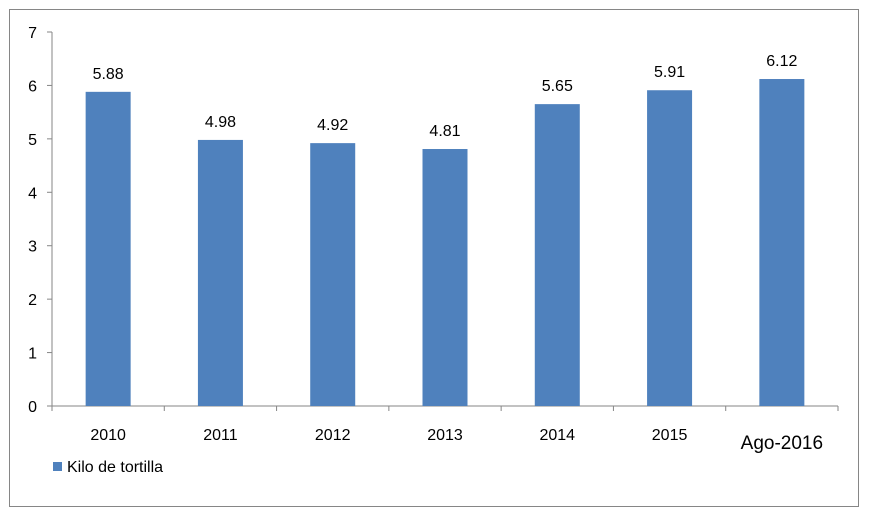  Describe the element at coordinates (220, 122) in the screenshot. I see `data-label: 4.98` at that location.